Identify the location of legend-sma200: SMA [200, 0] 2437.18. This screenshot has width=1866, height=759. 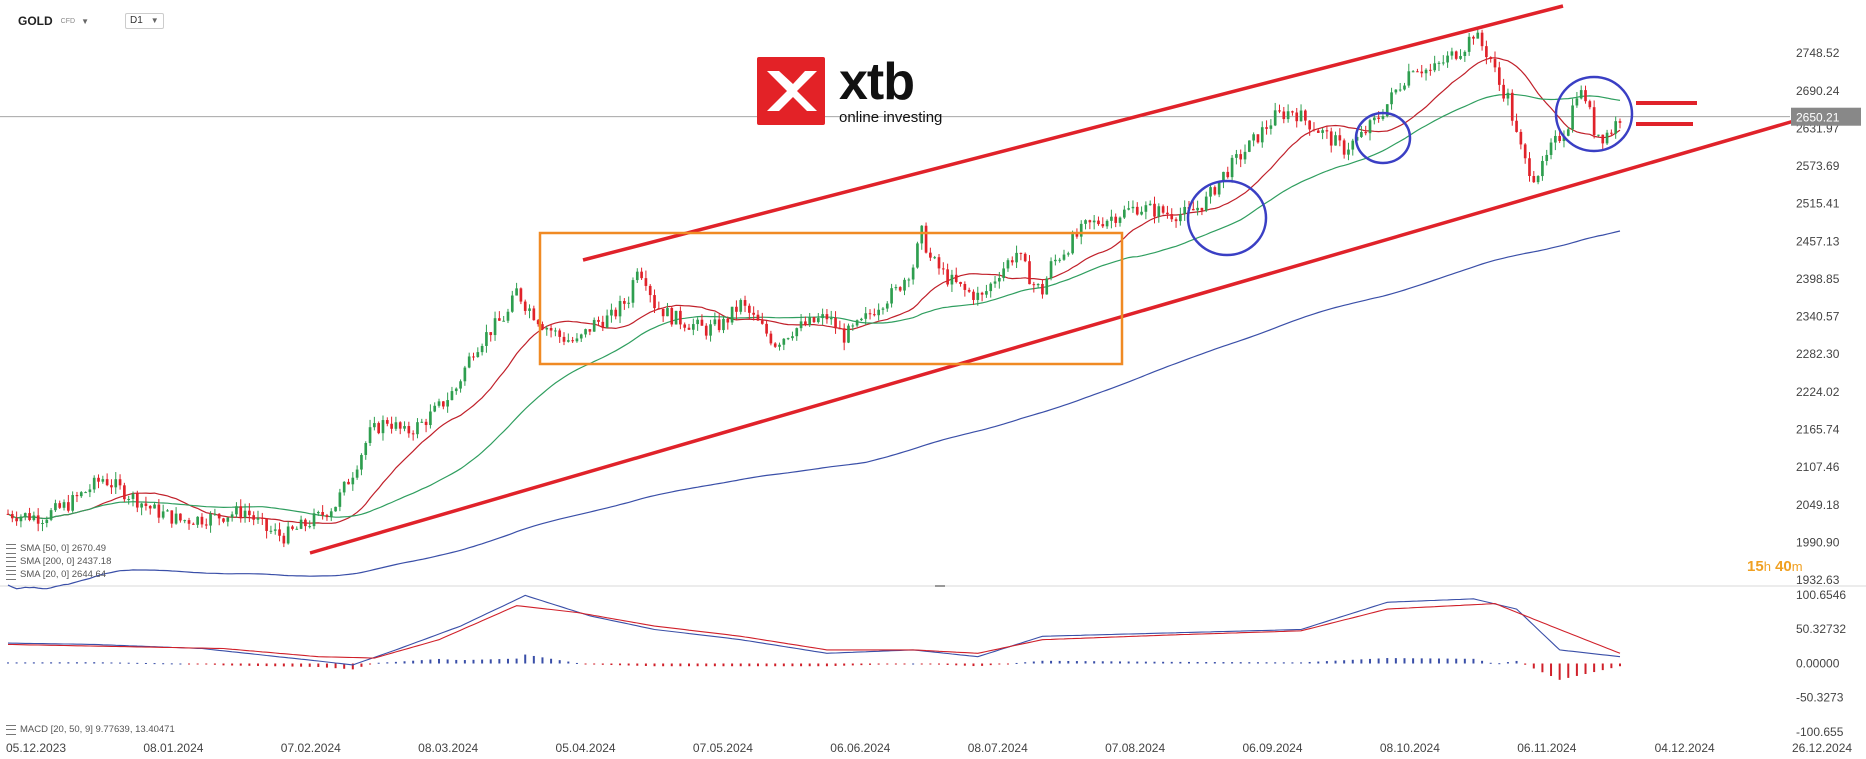
(58, 561).